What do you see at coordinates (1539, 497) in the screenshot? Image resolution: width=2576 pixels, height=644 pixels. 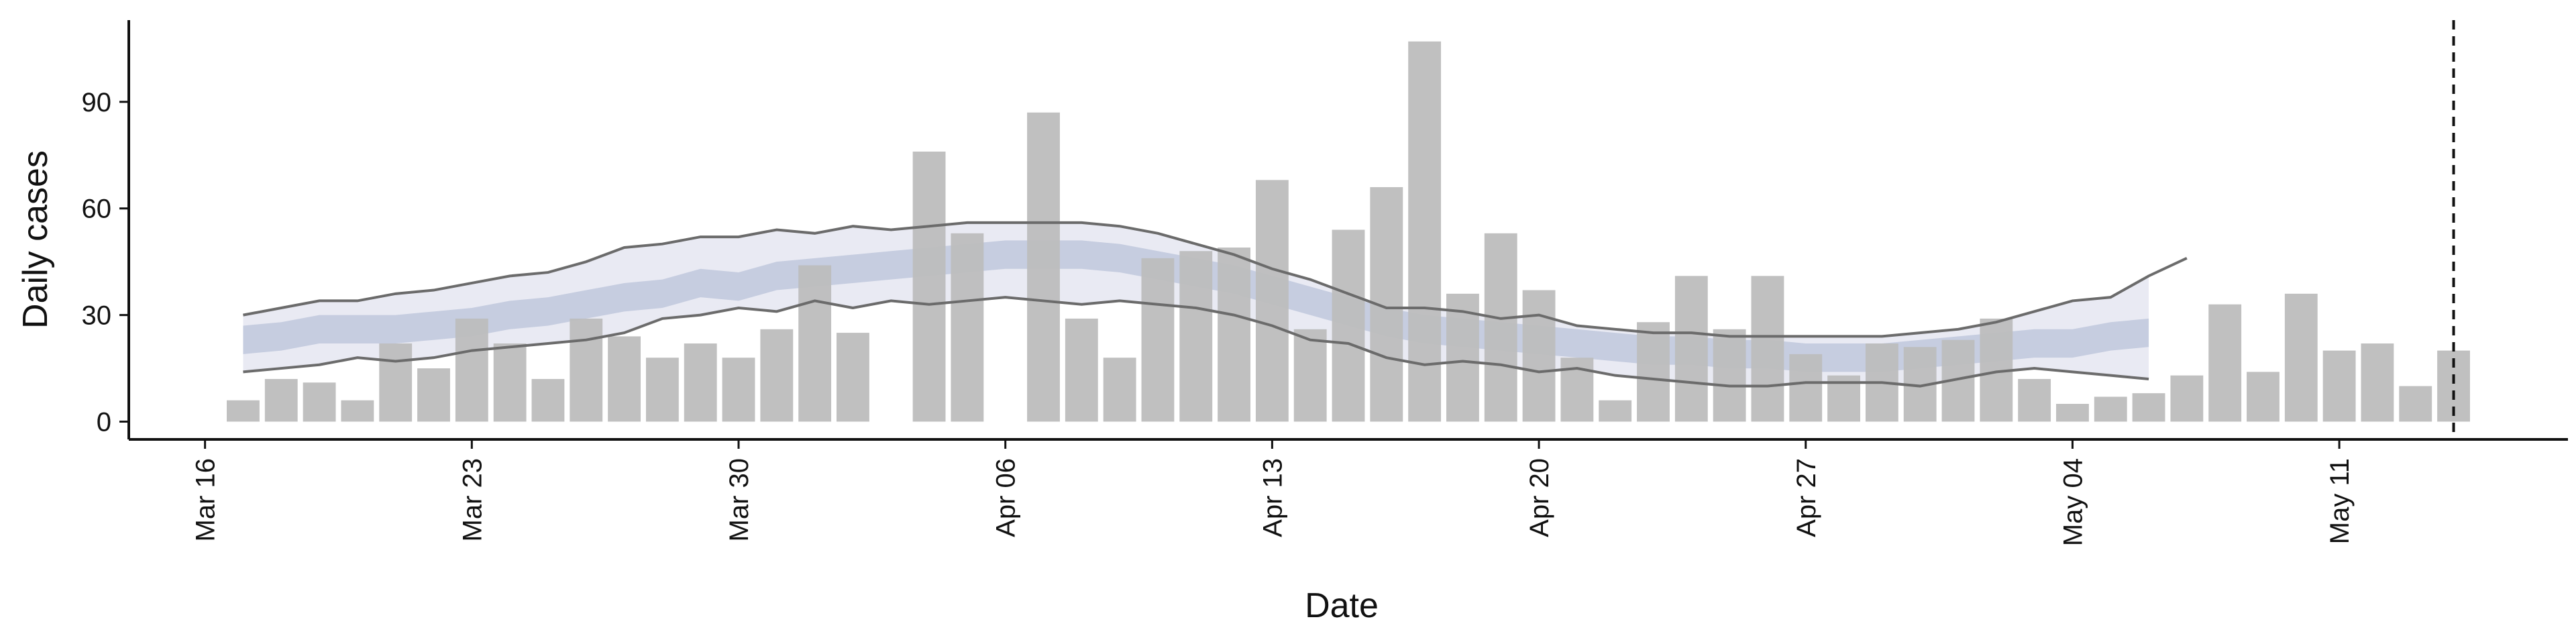 I see `x-tick-label: Apr 20` at bounding box center [1539, 497].